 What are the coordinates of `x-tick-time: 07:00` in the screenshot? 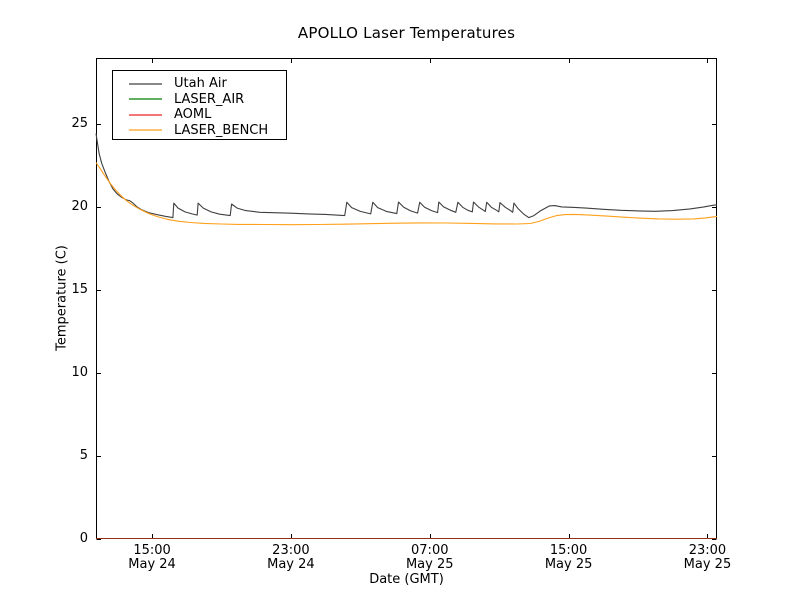 It's located at (430, 550).